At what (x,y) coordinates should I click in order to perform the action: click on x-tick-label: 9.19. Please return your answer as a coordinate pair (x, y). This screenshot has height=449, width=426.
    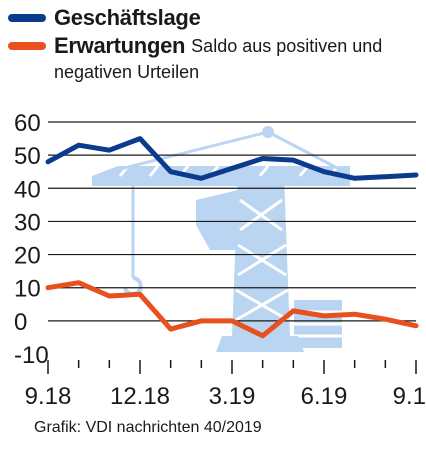
    Looking at the image, I should click on (409, 396).